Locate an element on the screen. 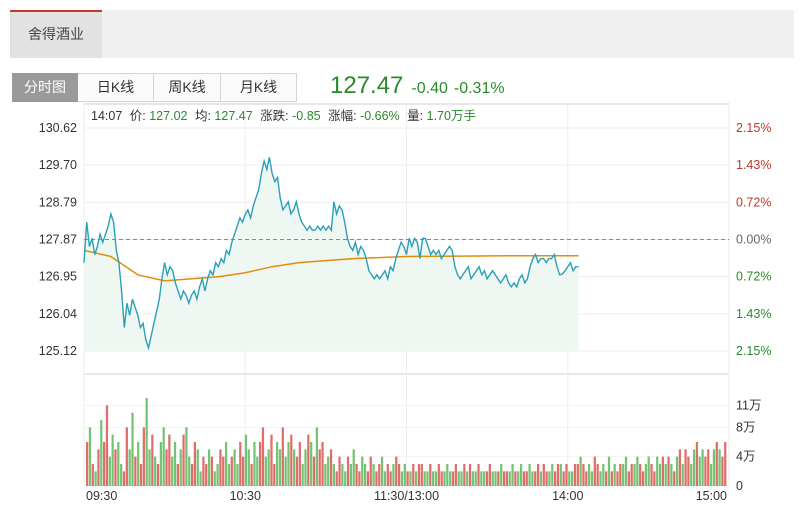 This screenshot has width=800, height=526. volume-tick-label: 0 is located at coordinates (739, 486).